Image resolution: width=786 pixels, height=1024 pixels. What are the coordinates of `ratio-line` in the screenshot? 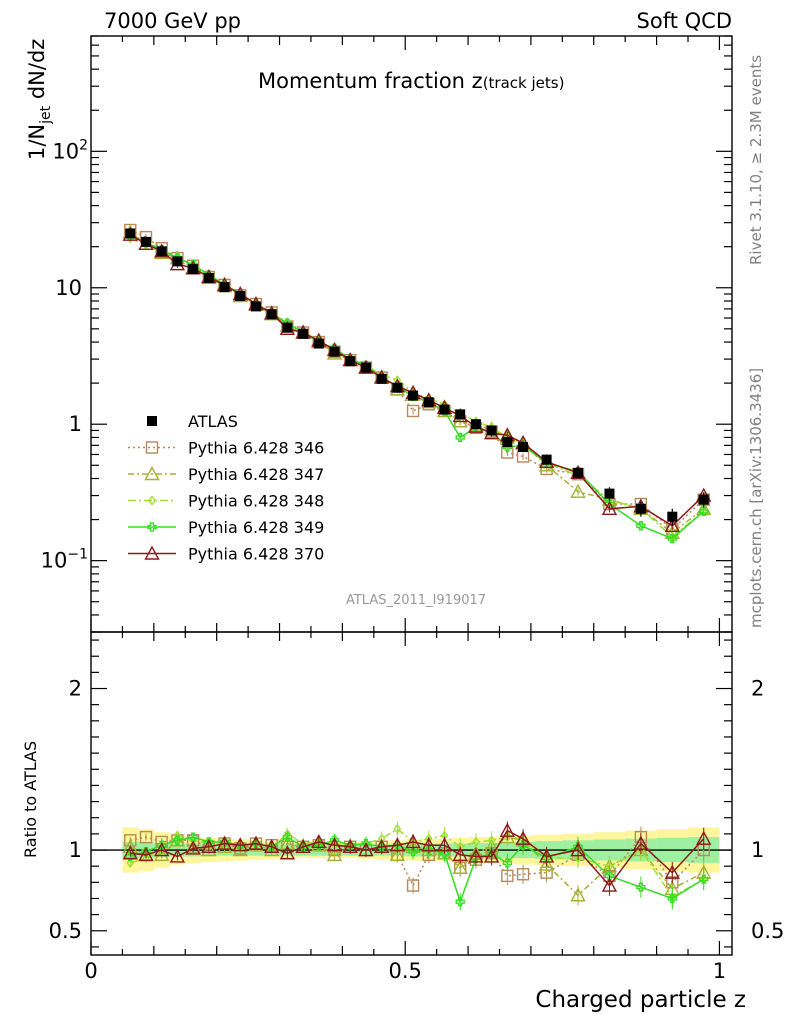 It's located at (417, 863).